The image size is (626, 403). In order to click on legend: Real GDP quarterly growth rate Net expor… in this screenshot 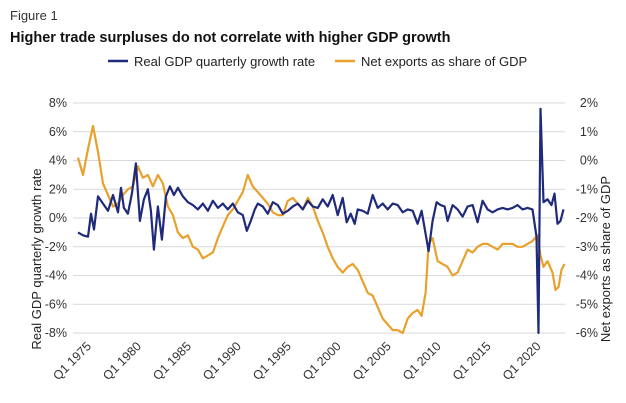, I will do `click(317, 61)`.